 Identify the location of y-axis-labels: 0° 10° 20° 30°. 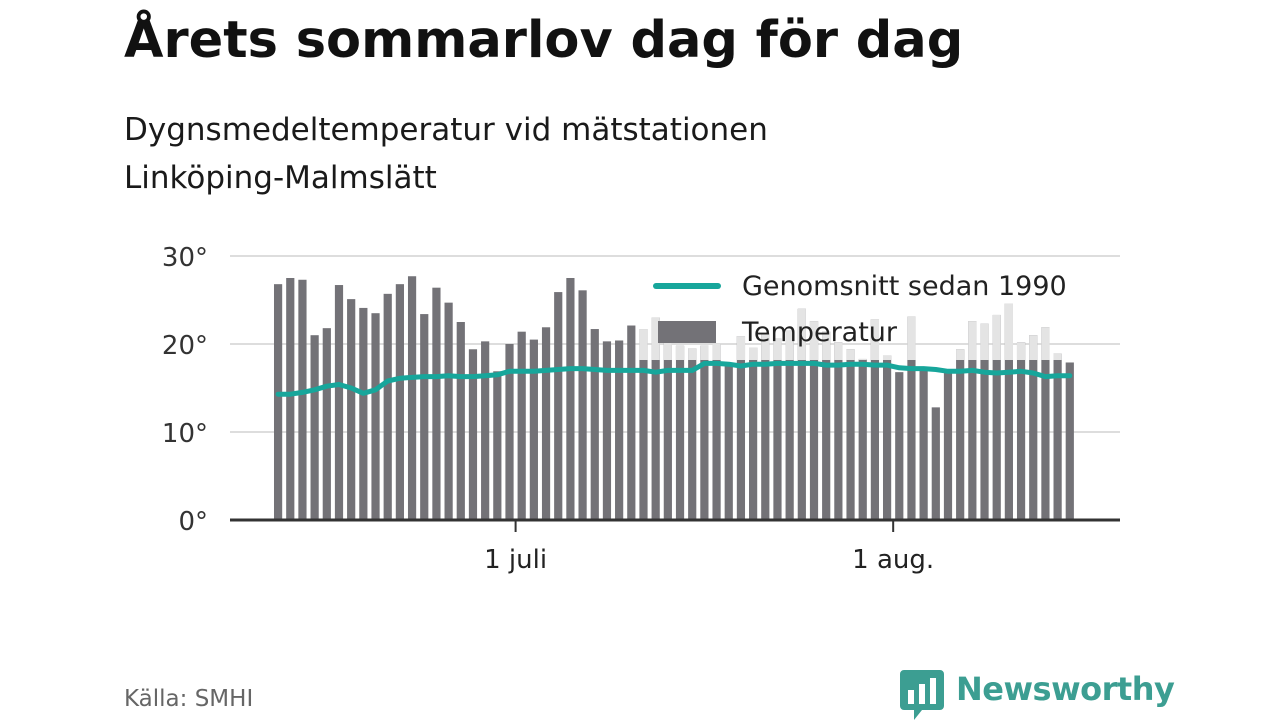
(185, 390).